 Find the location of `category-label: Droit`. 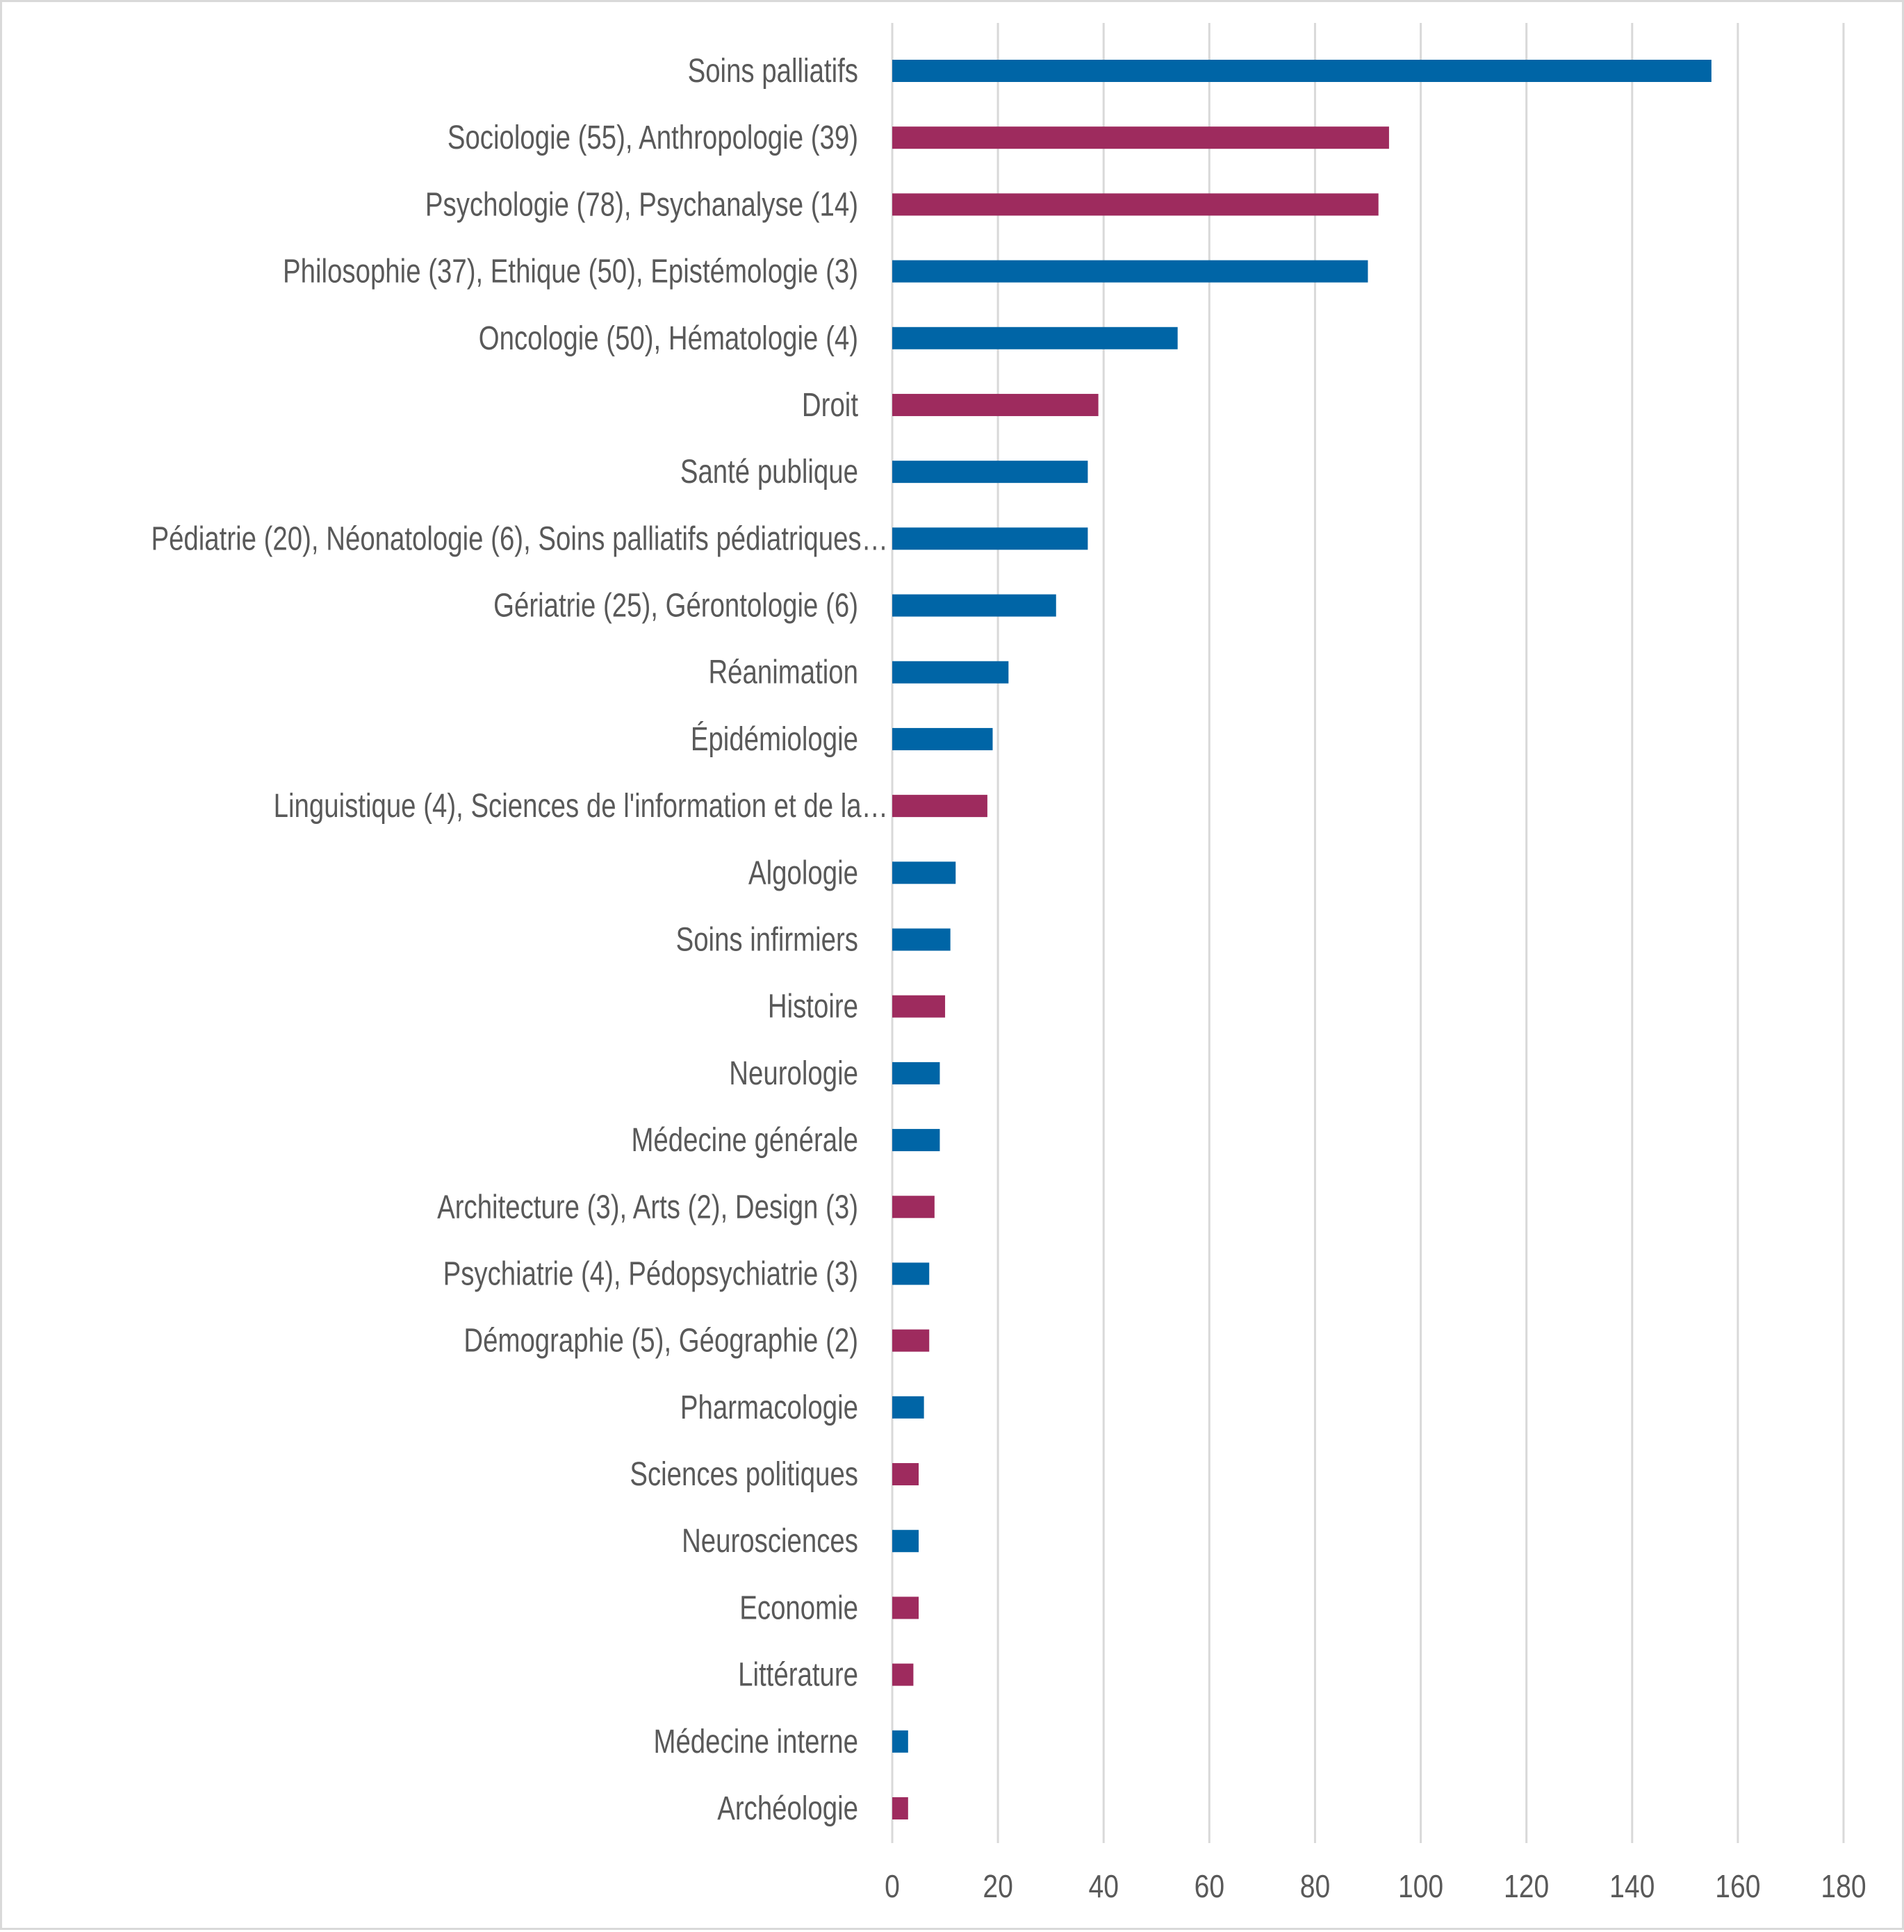

category-label: Droit is located at coordinates (830, 405).